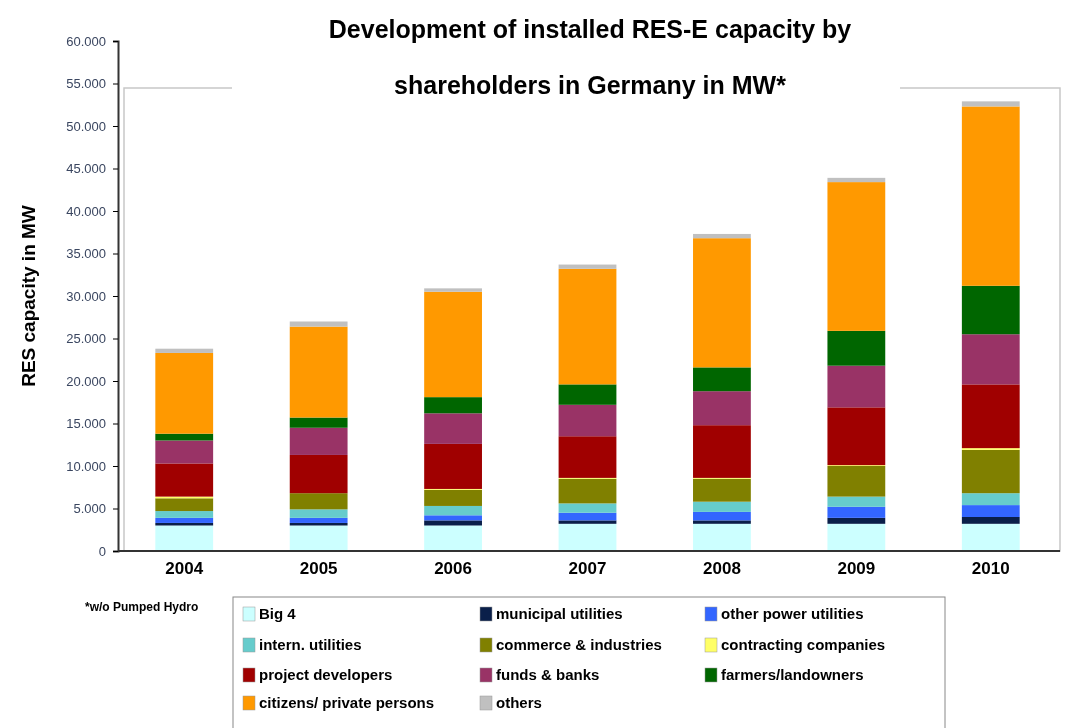 The width and height of the screenshot is (1065, 728). What do you see at coordinates (453, 569) in the screenshot?
I see `x-tick-label: 2006` at bounding box center [453, 569].